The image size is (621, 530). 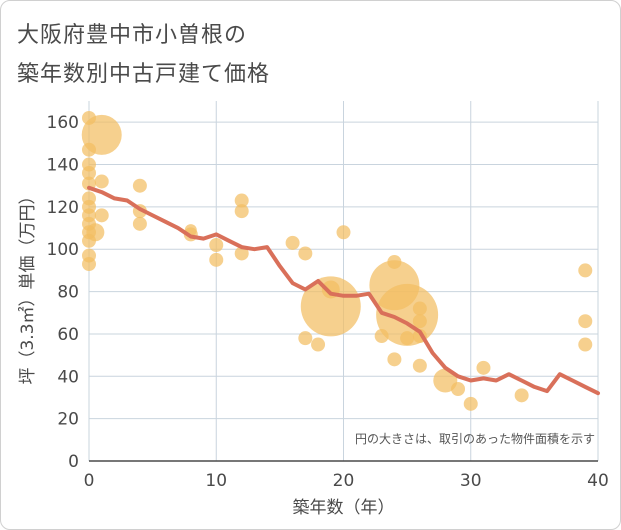 I want to click on x-tick-label: 20, so click(x=344, y=481).